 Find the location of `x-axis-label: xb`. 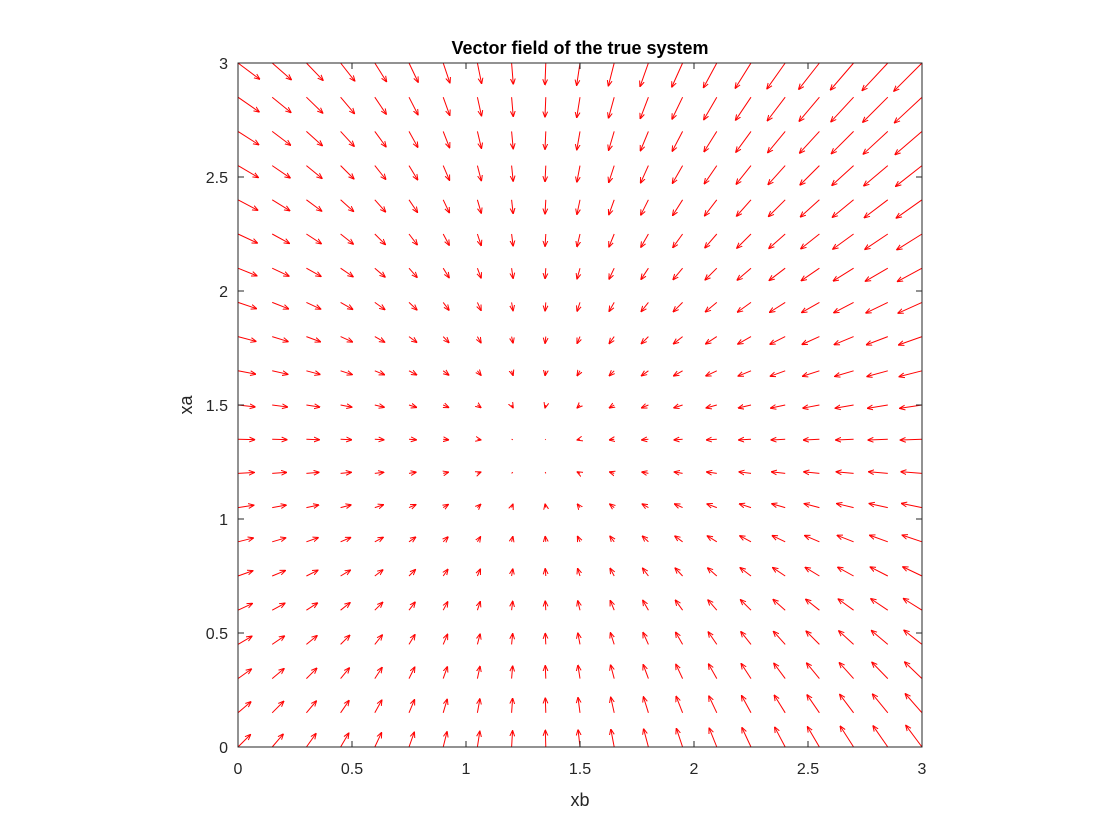

x-axis-label: xb is located at coordinates (579, 800).